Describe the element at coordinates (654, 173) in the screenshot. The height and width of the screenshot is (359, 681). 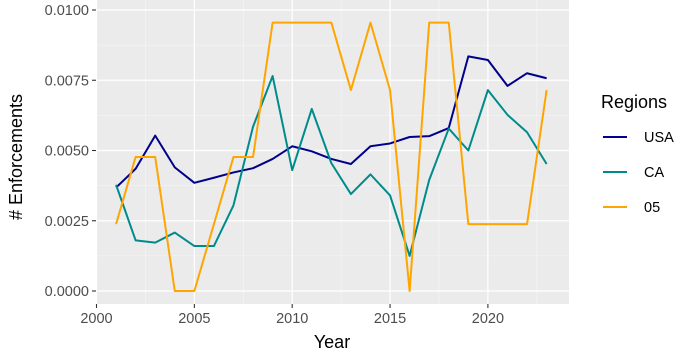
I see `legend-label-ca: CA` at that location.